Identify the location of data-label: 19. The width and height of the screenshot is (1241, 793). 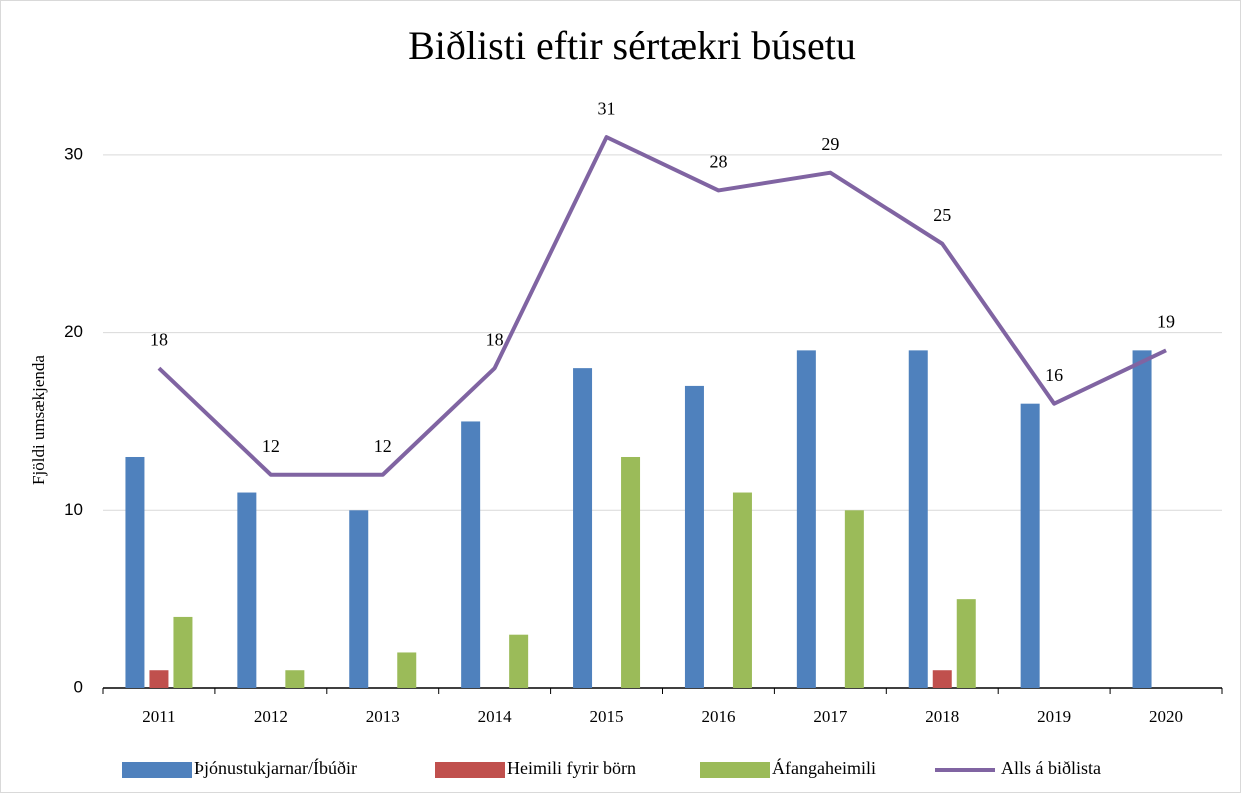
(1166, 321).